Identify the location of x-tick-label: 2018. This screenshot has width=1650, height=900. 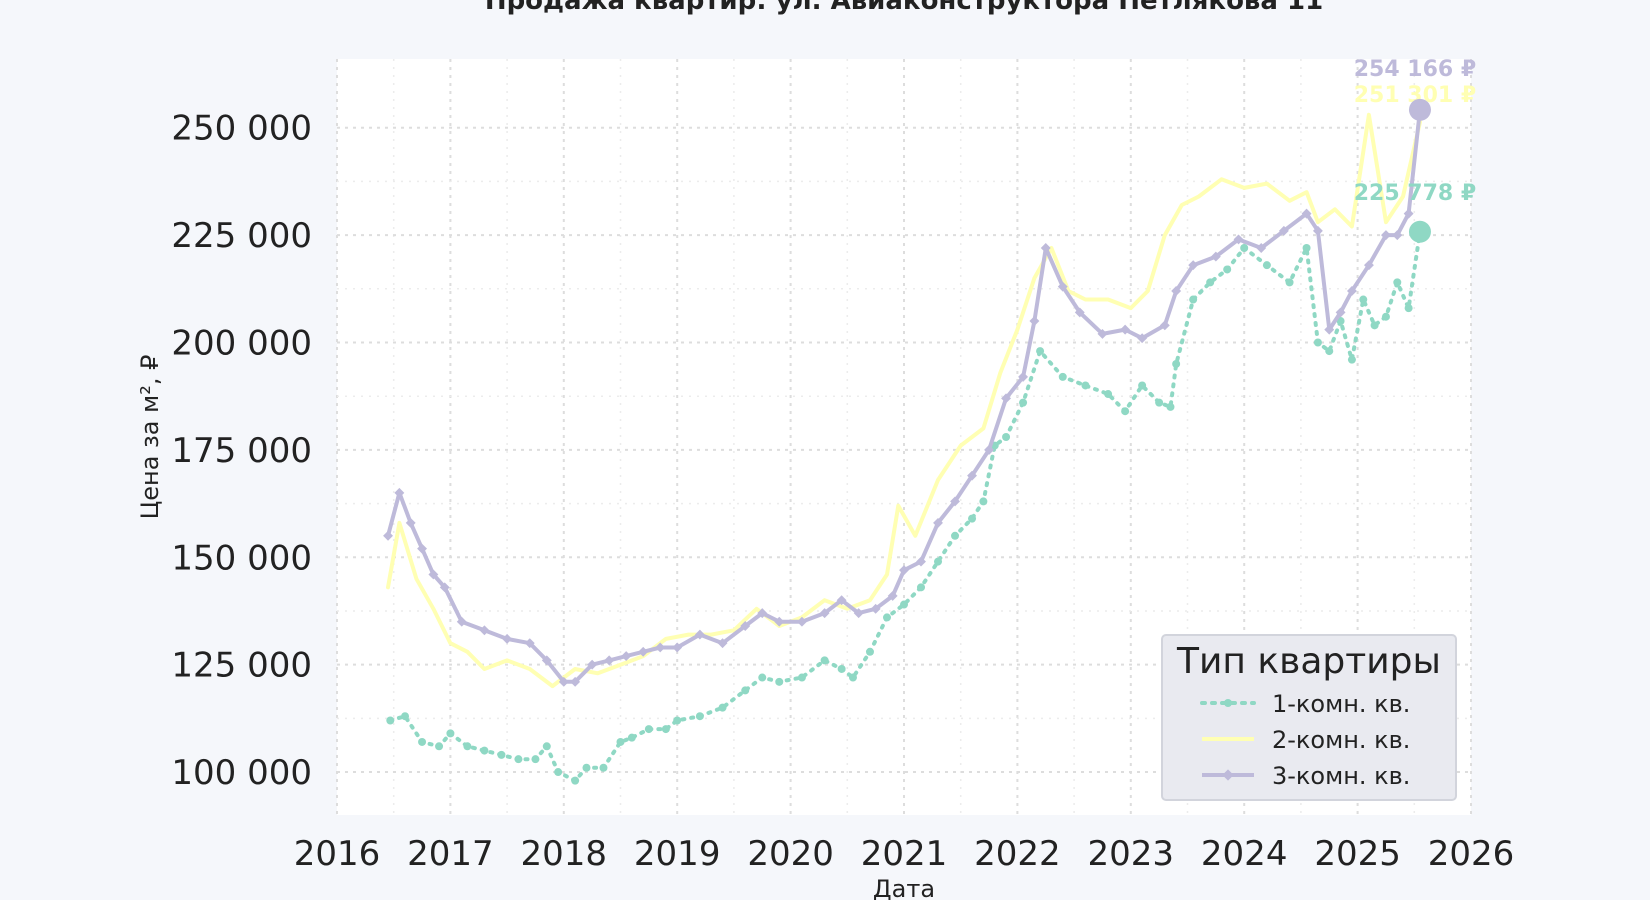
(564, 854).